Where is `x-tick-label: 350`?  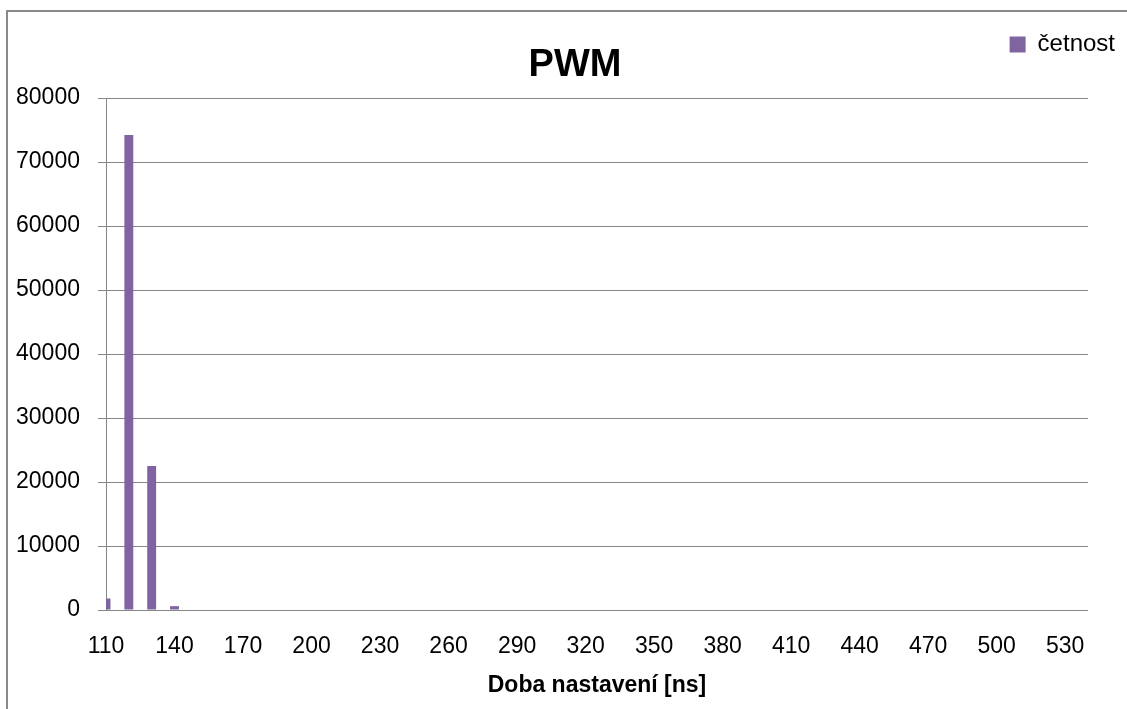
x-tick-label: 350 is located at coordinates (654, 645).